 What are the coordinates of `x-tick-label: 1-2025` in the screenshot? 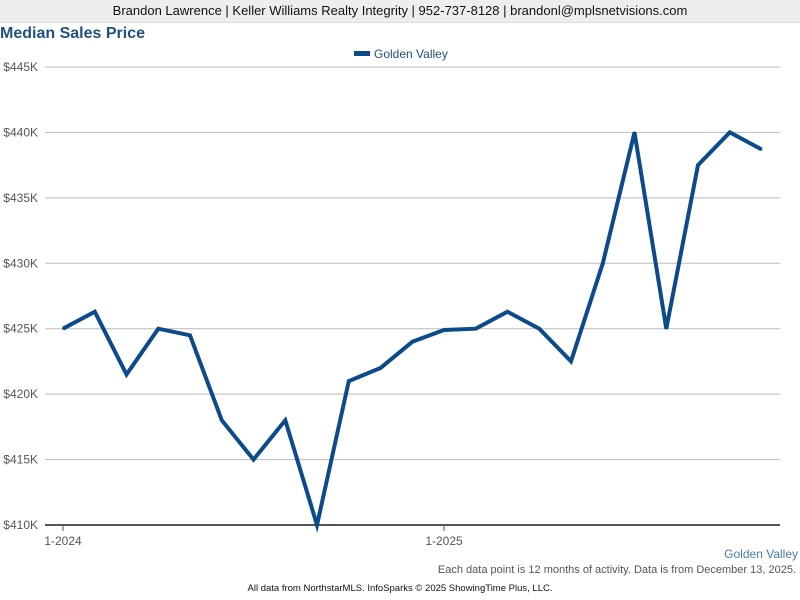 It's located at (444, 541).